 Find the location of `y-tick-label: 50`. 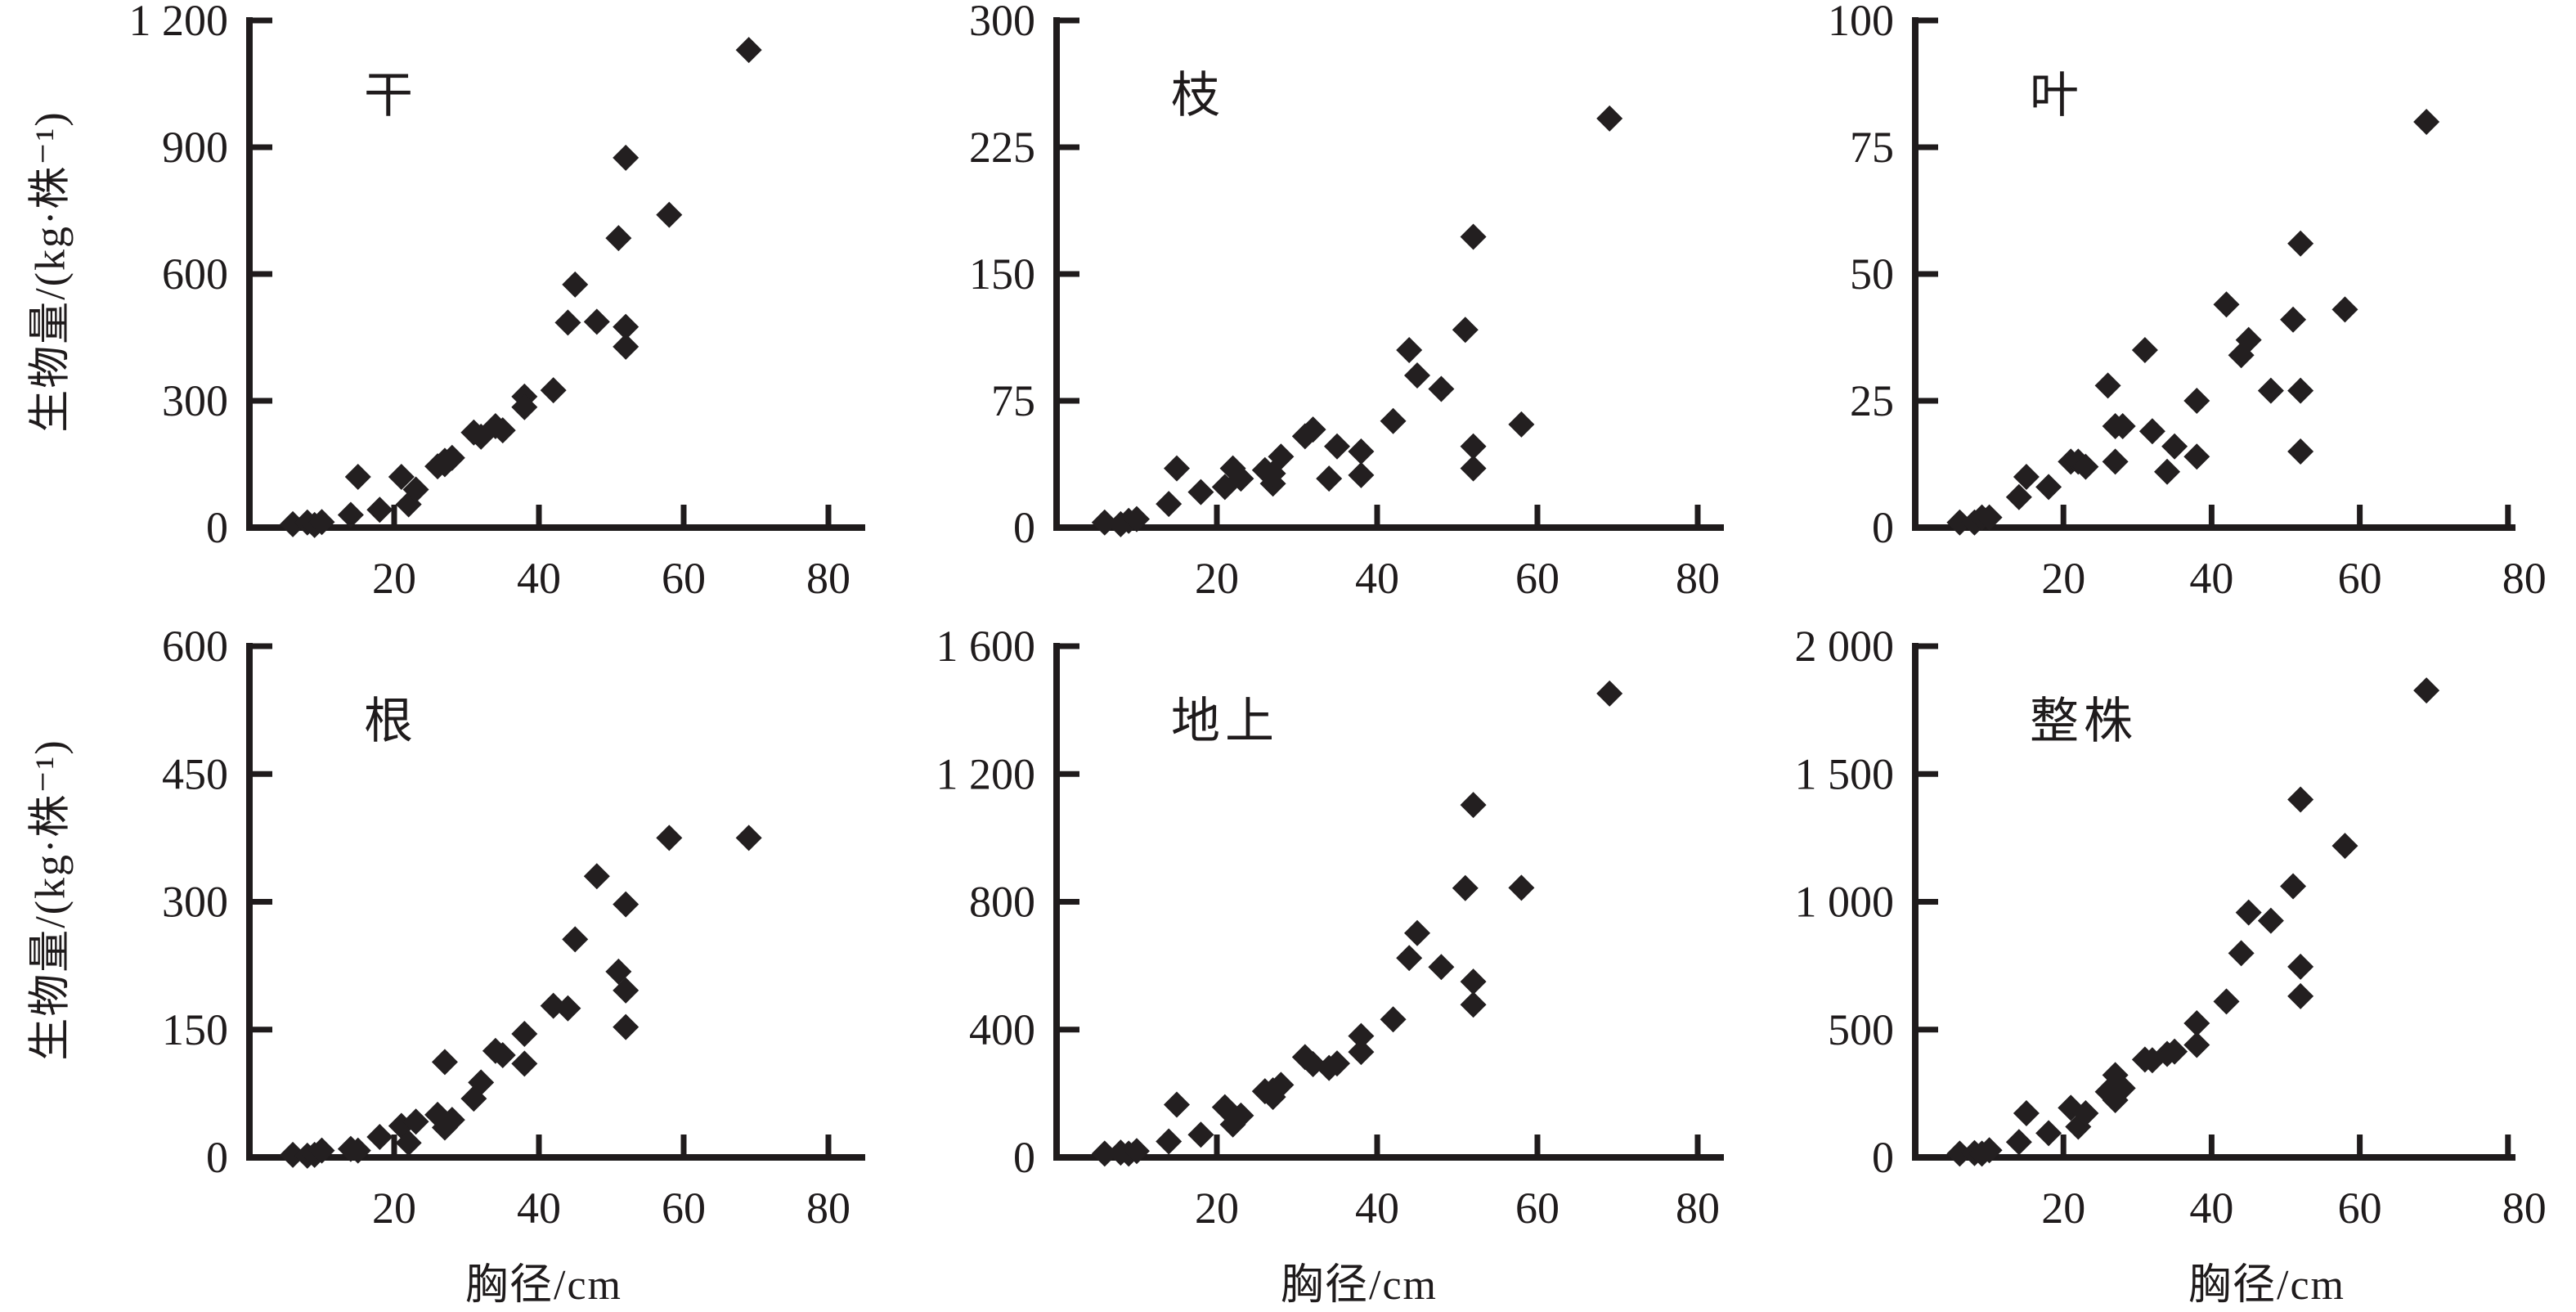

y-tick-label: 50 is located at coordinates (1872, 274).